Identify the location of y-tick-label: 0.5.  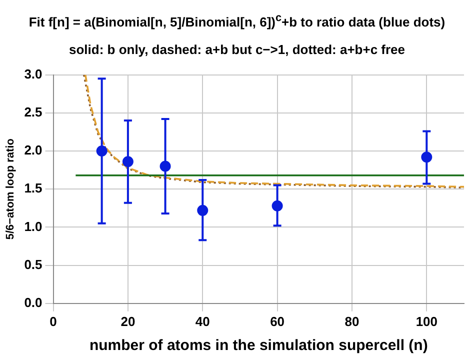
(33, 264).